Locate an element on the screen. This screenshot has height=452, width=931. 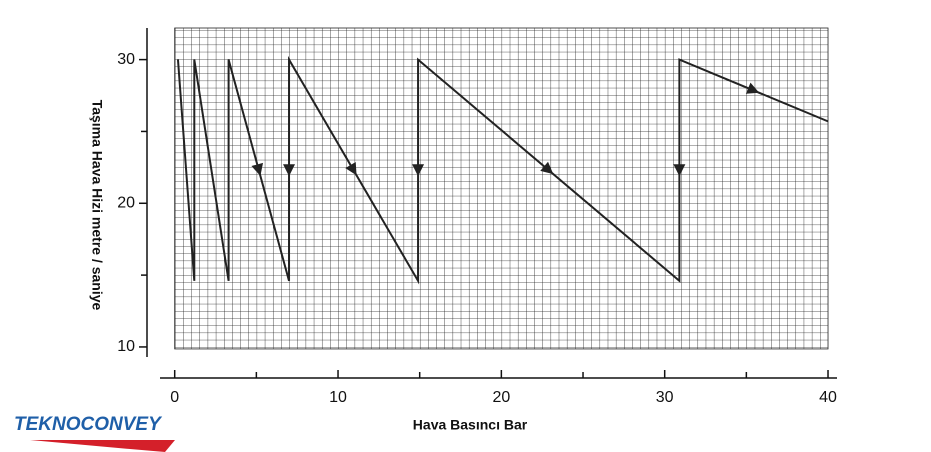
y-tick-label: 30 is located at coordinates (126, 59).